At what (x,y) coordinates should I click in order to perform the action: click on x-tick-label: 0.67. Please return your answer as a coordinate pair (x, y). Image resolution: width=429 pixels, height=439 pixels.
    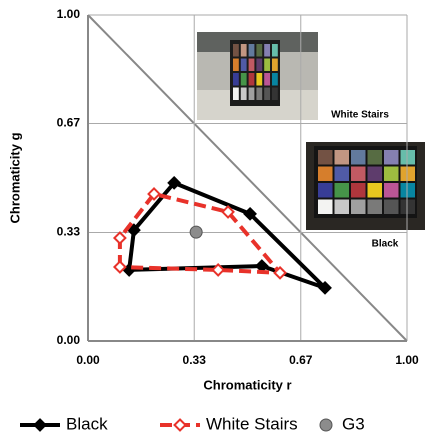
    Looking at the image, I should click on (301, 360).